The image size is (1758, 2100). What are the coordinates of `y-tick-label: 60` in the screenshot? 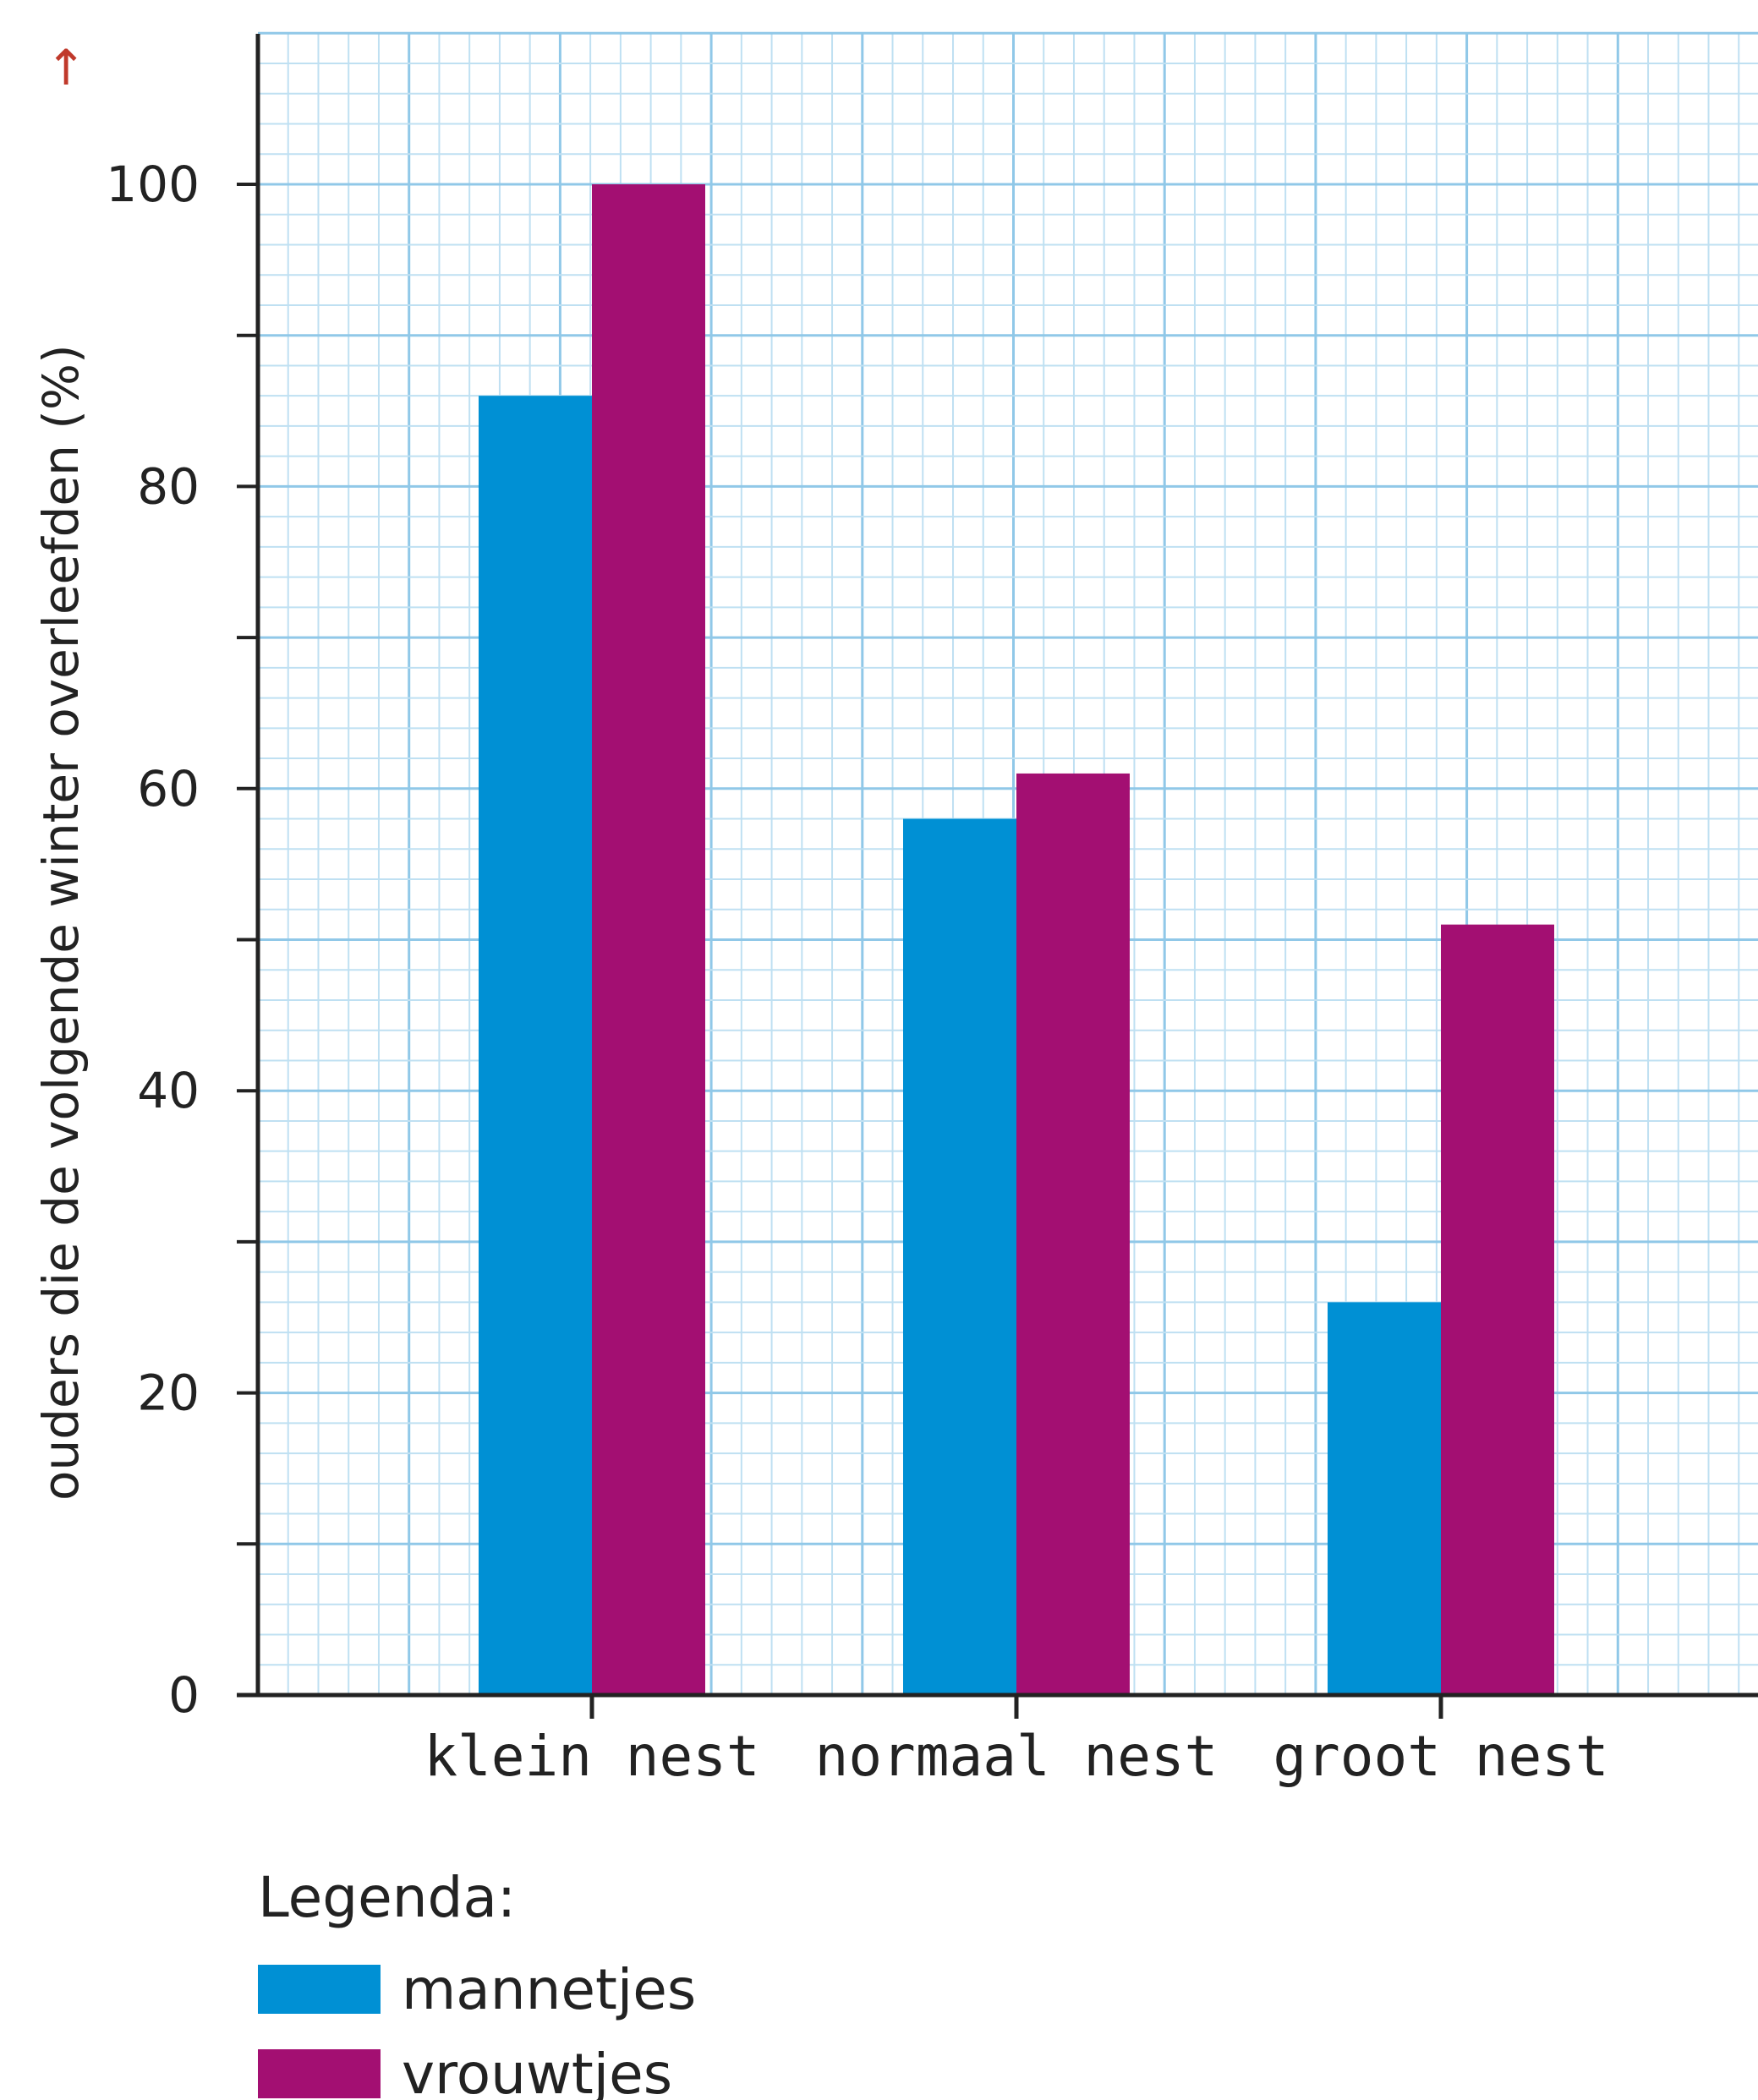 It's located at (168, 789).